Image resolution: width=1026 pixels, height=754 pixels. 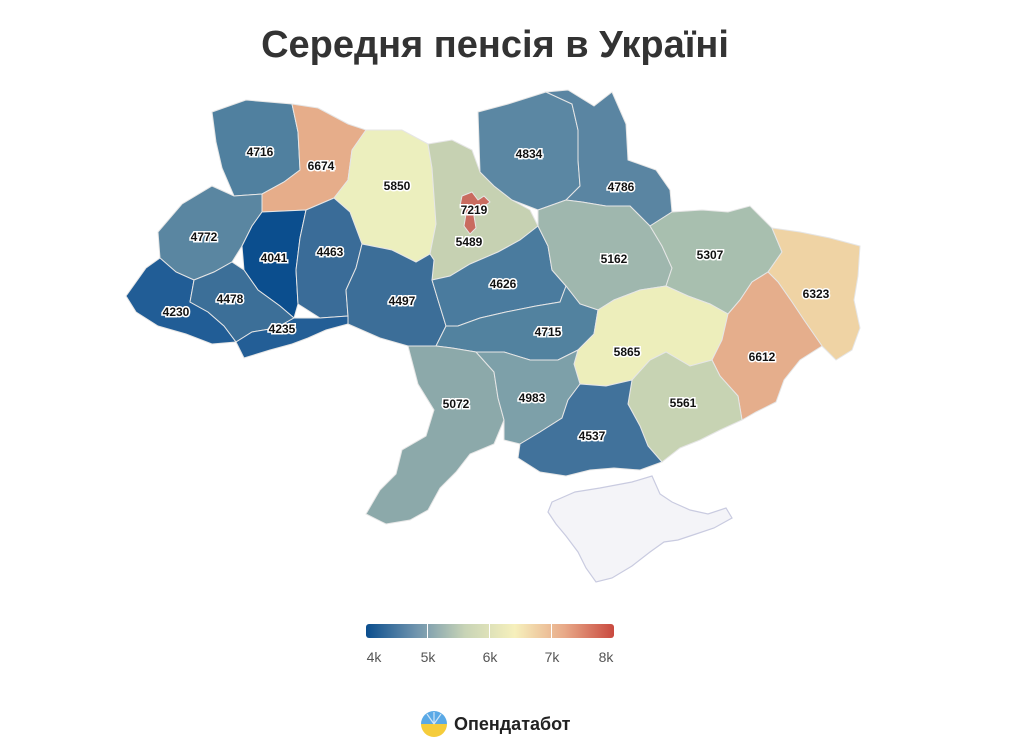 I want to click on label-volyn: 4716, so click(x=260, y=152).